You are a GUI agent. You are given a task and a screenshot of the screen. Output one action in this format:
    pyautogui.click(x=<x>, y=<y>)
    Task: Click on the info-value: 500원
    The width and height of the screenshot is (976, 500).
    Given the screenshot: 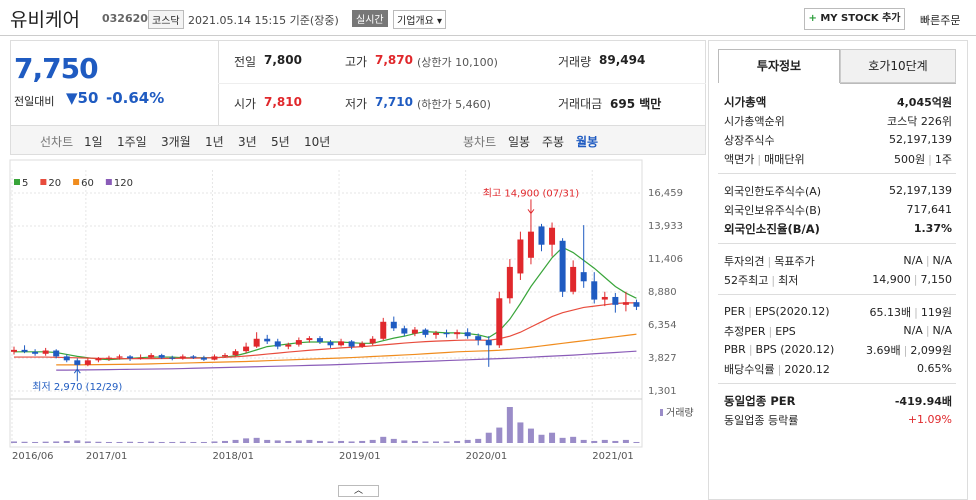 What is the action you would take?
    pyautogui.click(x=910, y=159)
    